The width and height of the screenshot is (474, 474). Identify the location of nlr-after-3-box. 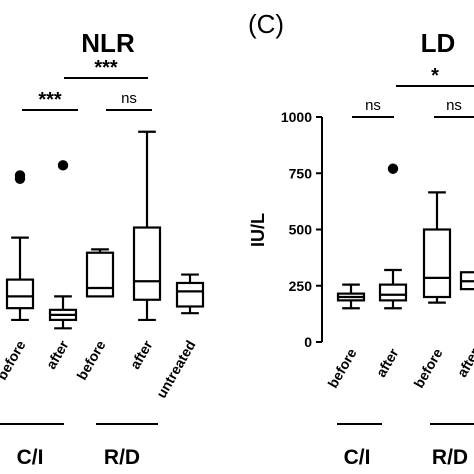
(147, 263).